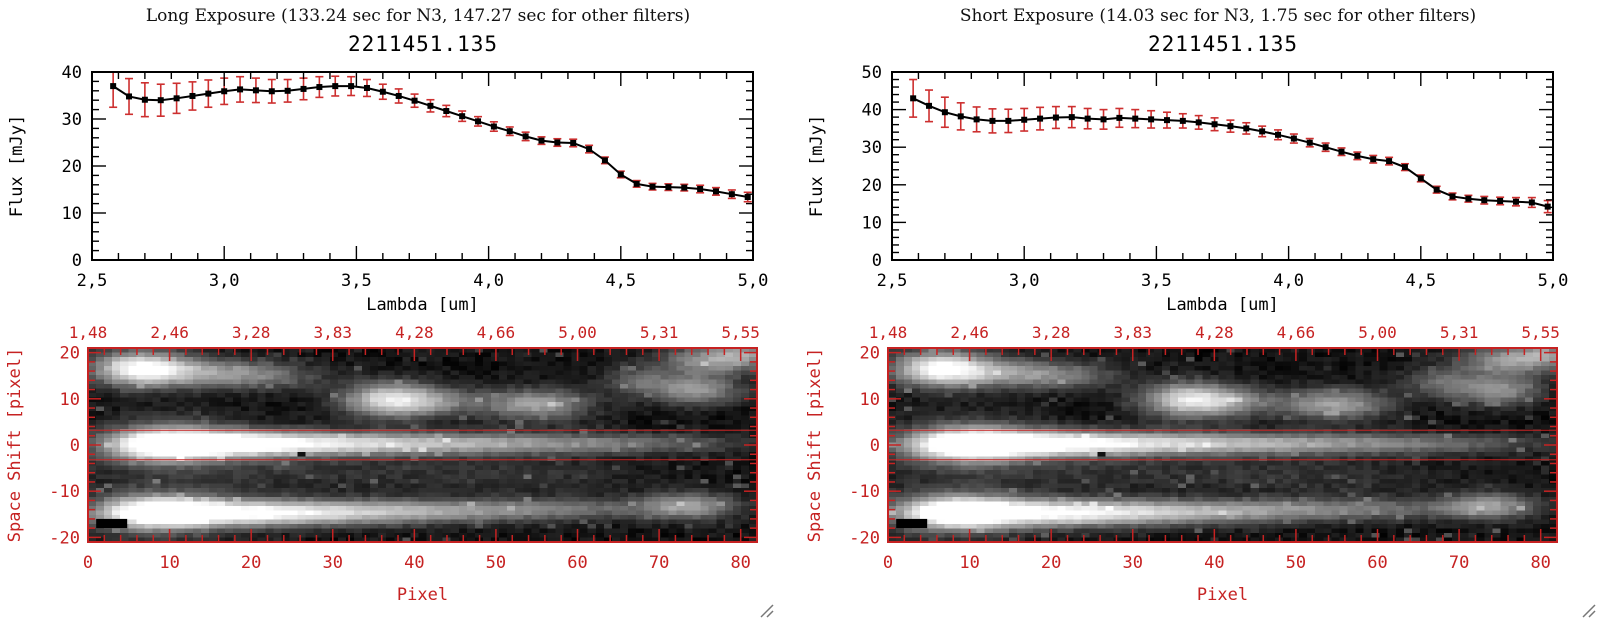  Describe the element at coordinates (620, 281) in the screenshot. I see `x-tick-label: 4,5` at that location.